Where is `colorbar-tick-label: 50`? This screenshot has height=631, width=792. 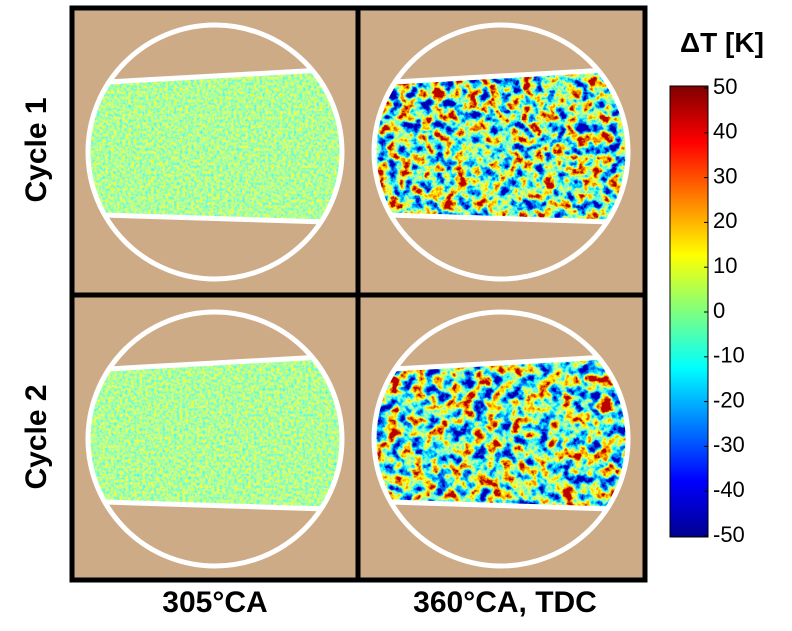 colorbar-tick-label: 50 is located at coordinates (725, 86).